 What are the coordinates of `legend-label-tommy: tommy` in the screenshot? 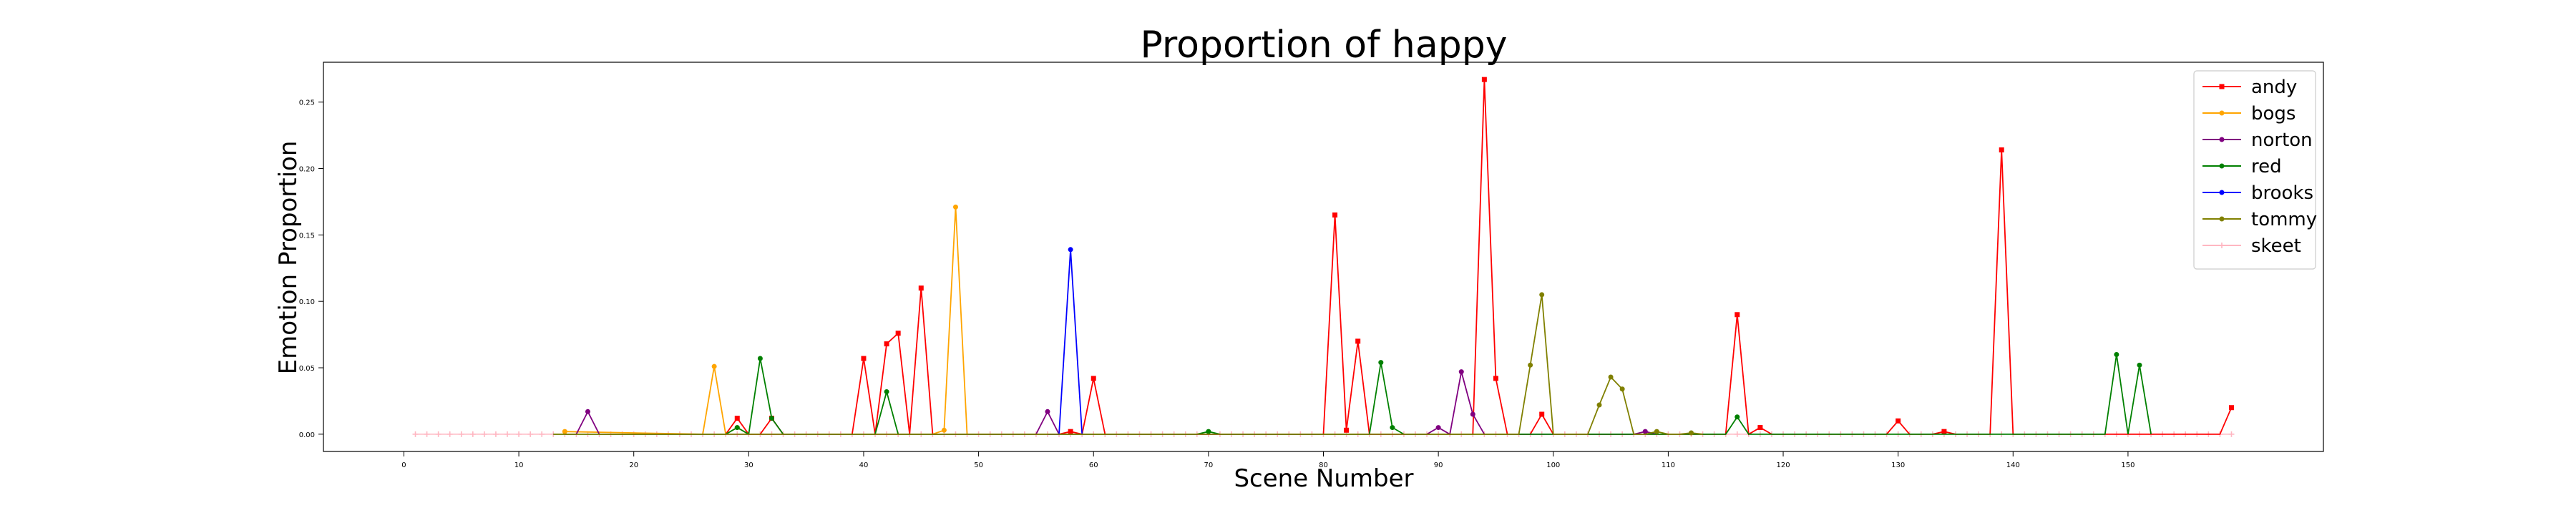 It's located at (2284, 220).